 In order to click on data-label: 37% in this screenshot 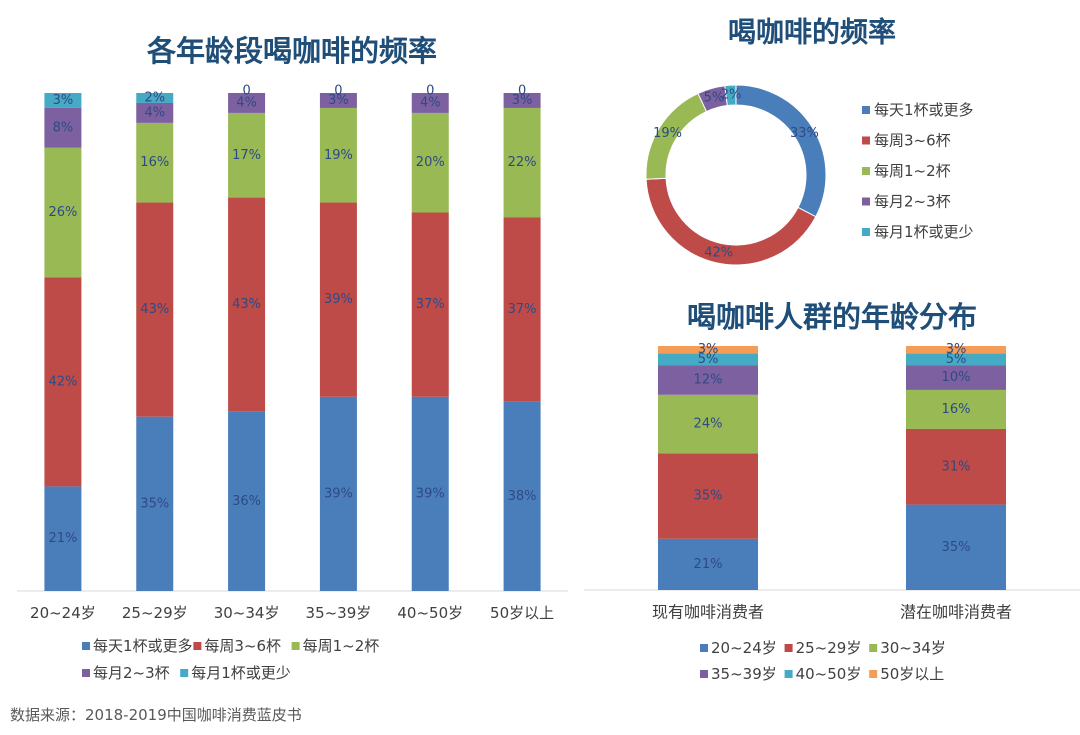, I will do `click(430, 304)`.